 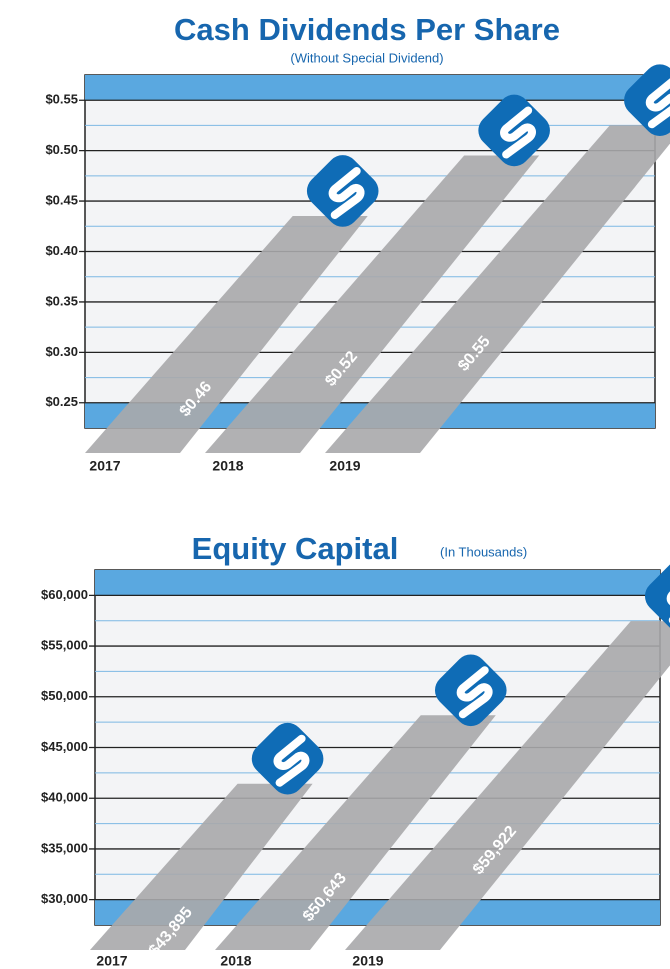 I want to click on y-tick-label: $55,000, so click(x=64, y=645).